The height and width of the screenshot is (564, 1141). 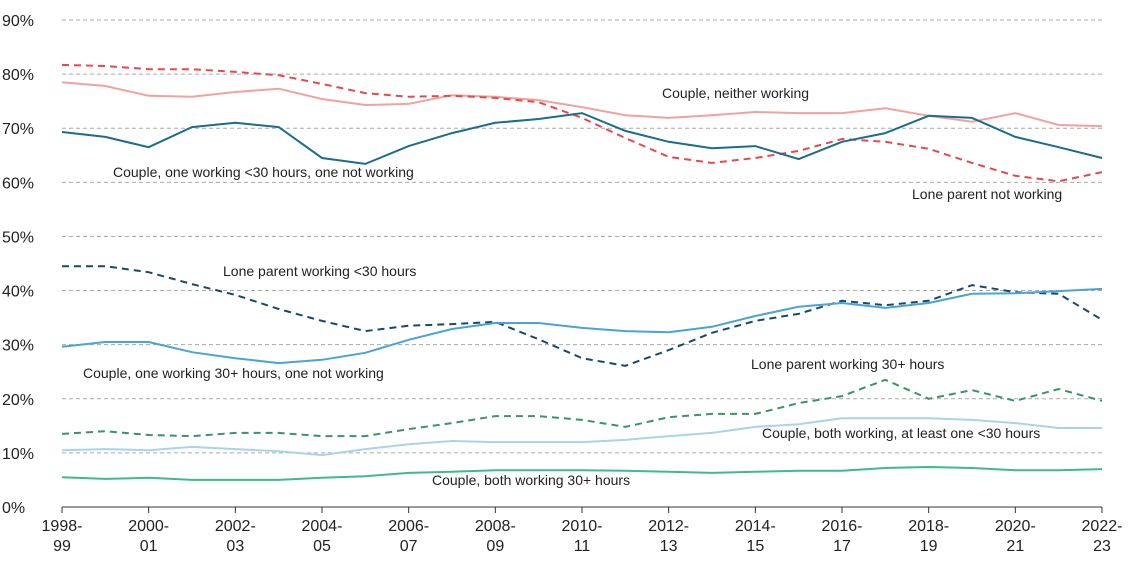 What do you see at coordinates (62, 536) in the screenshot?
I see `x-tick-label: 1998-99` at bounding box center [62, 536].